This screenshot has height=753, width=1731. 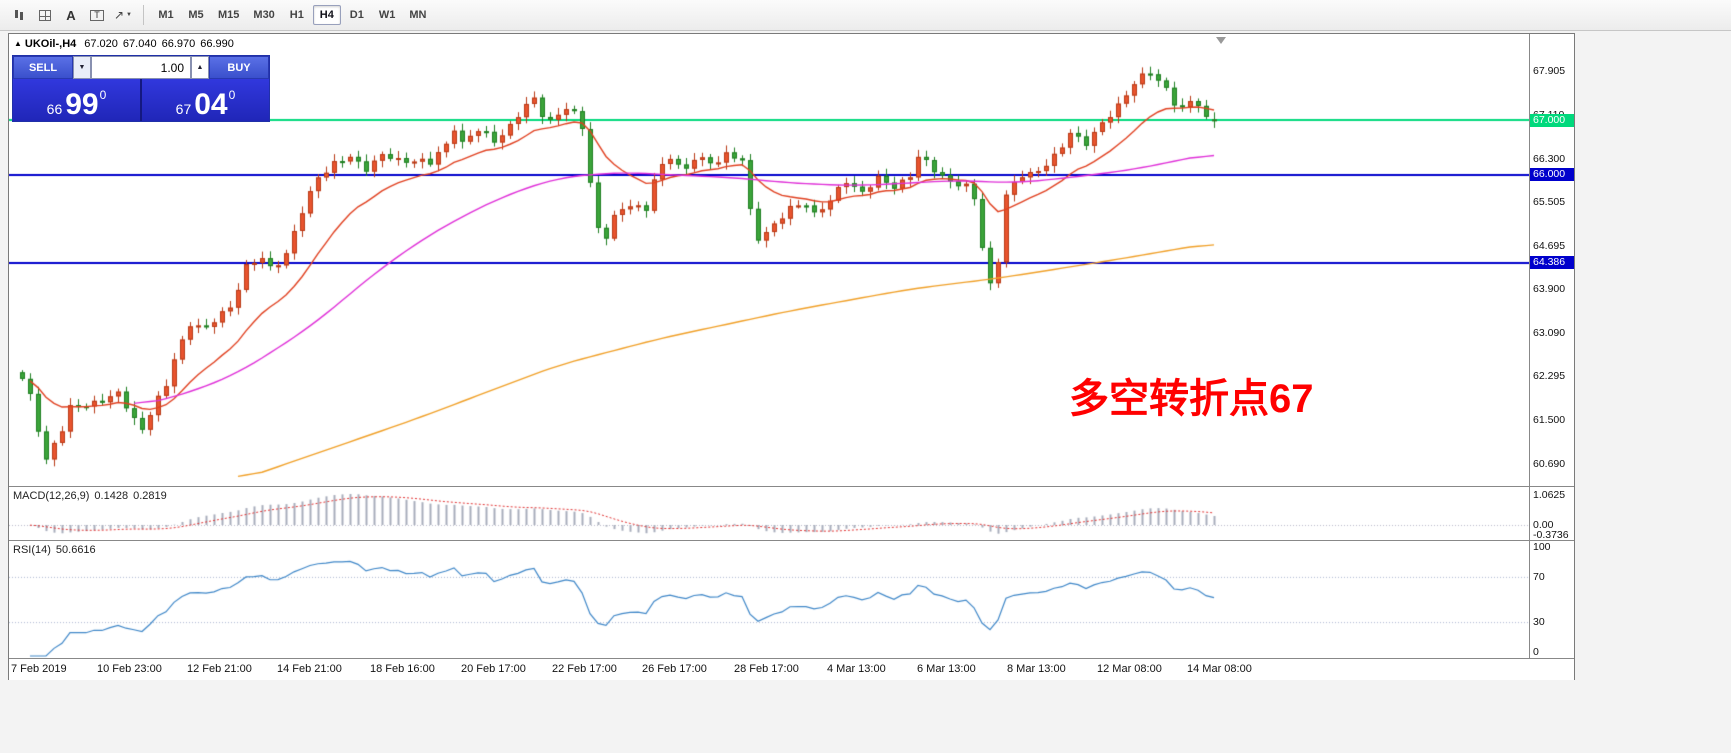 I want to click on grid-tool-icon-glyph, so click(x=45, y=15).